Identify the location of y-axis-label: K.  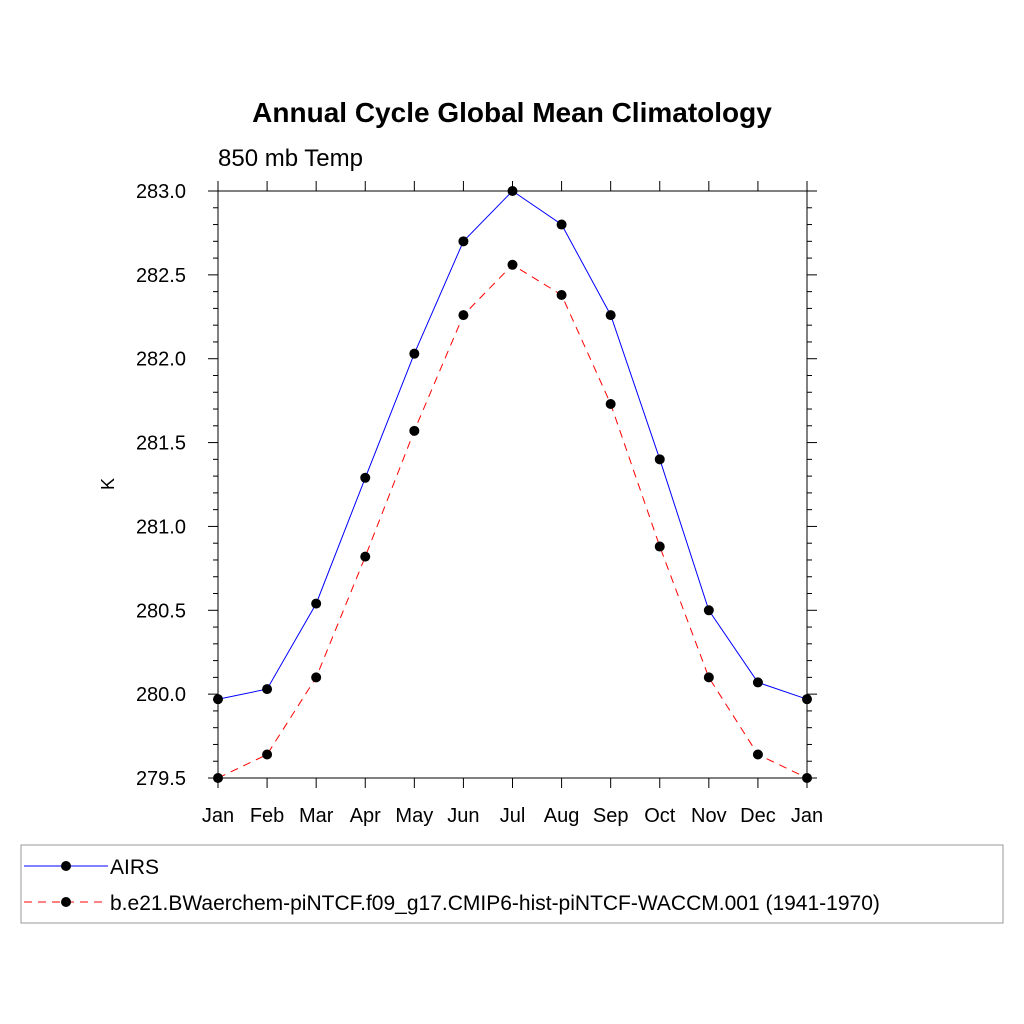
(108, 484).